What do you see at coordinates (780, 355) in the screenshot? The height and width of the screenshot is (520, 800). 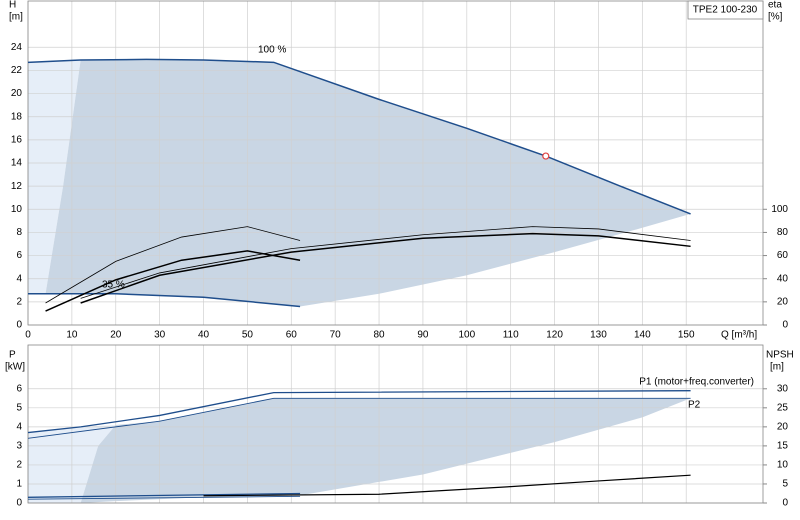 I see `y2-axis-label: NPSH` at bounding box center [780, 355].